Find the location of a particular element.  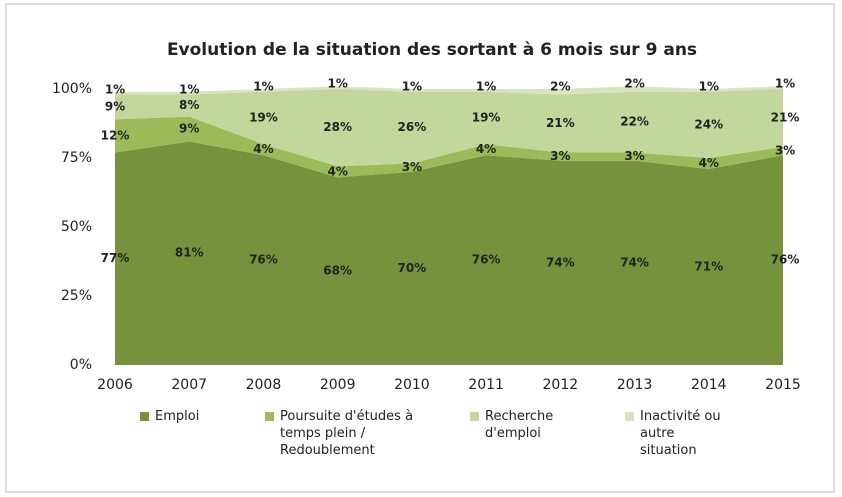

legend-item: Emploi is located at coordinates (185, 416).